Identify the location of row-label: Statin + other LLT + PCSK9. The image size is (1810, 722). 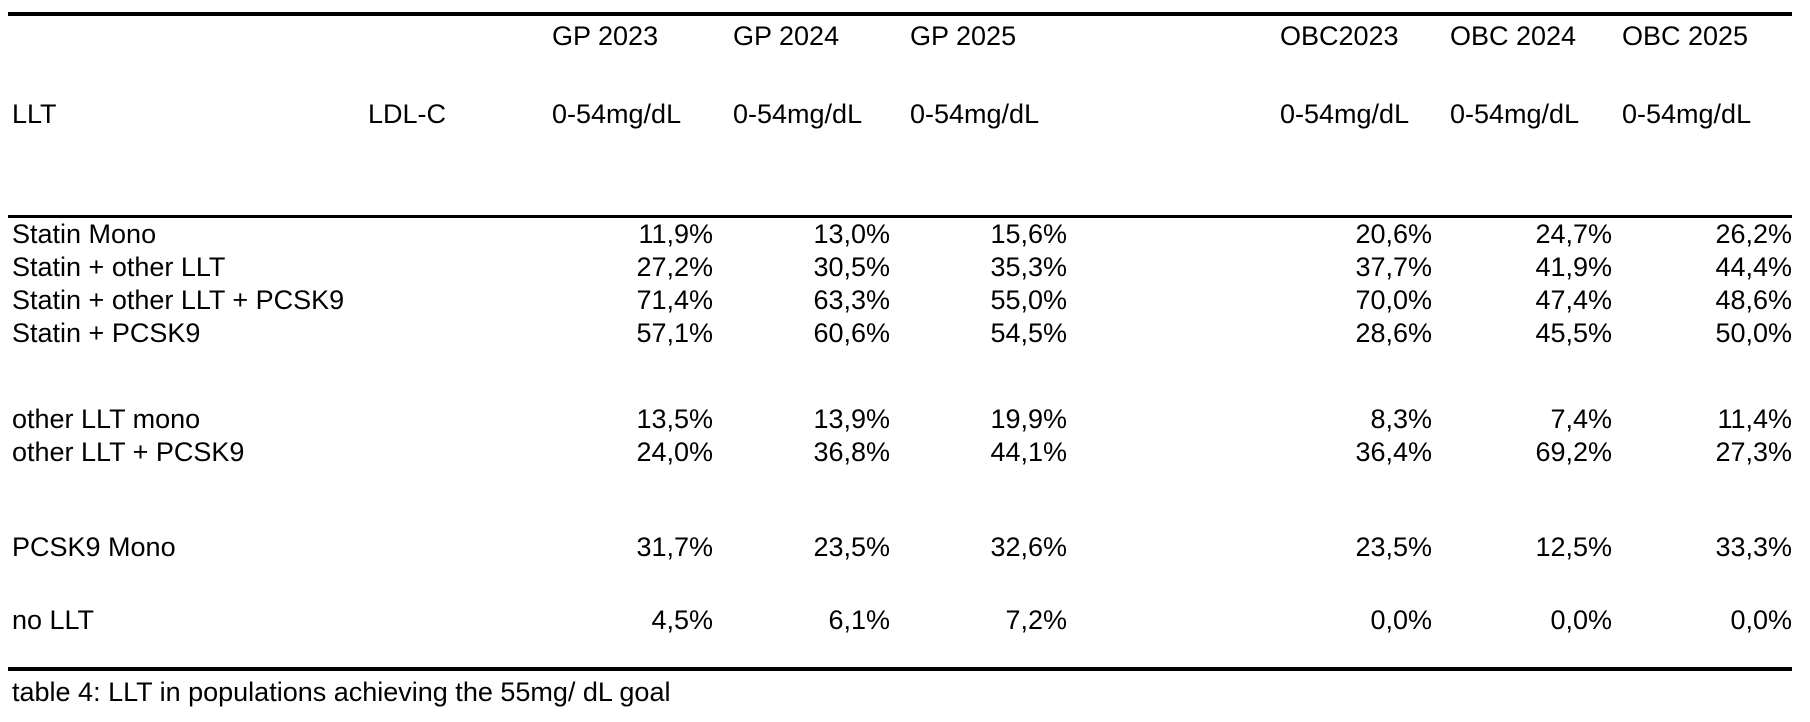
(178, 299).